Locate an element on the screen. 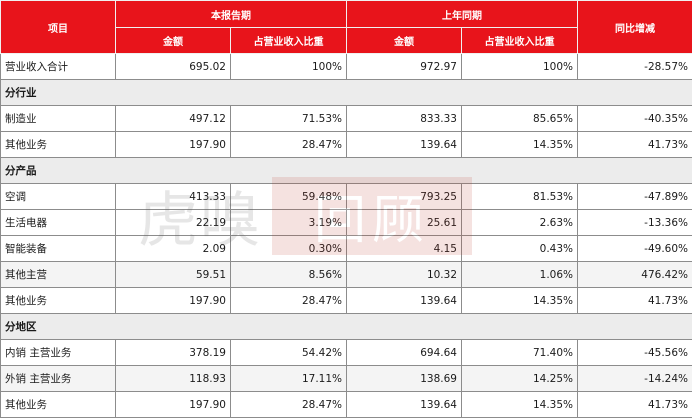 This screenshot has width=692, height=418. row-label: 外销 主营业务 is located at coordinates (58, 378).